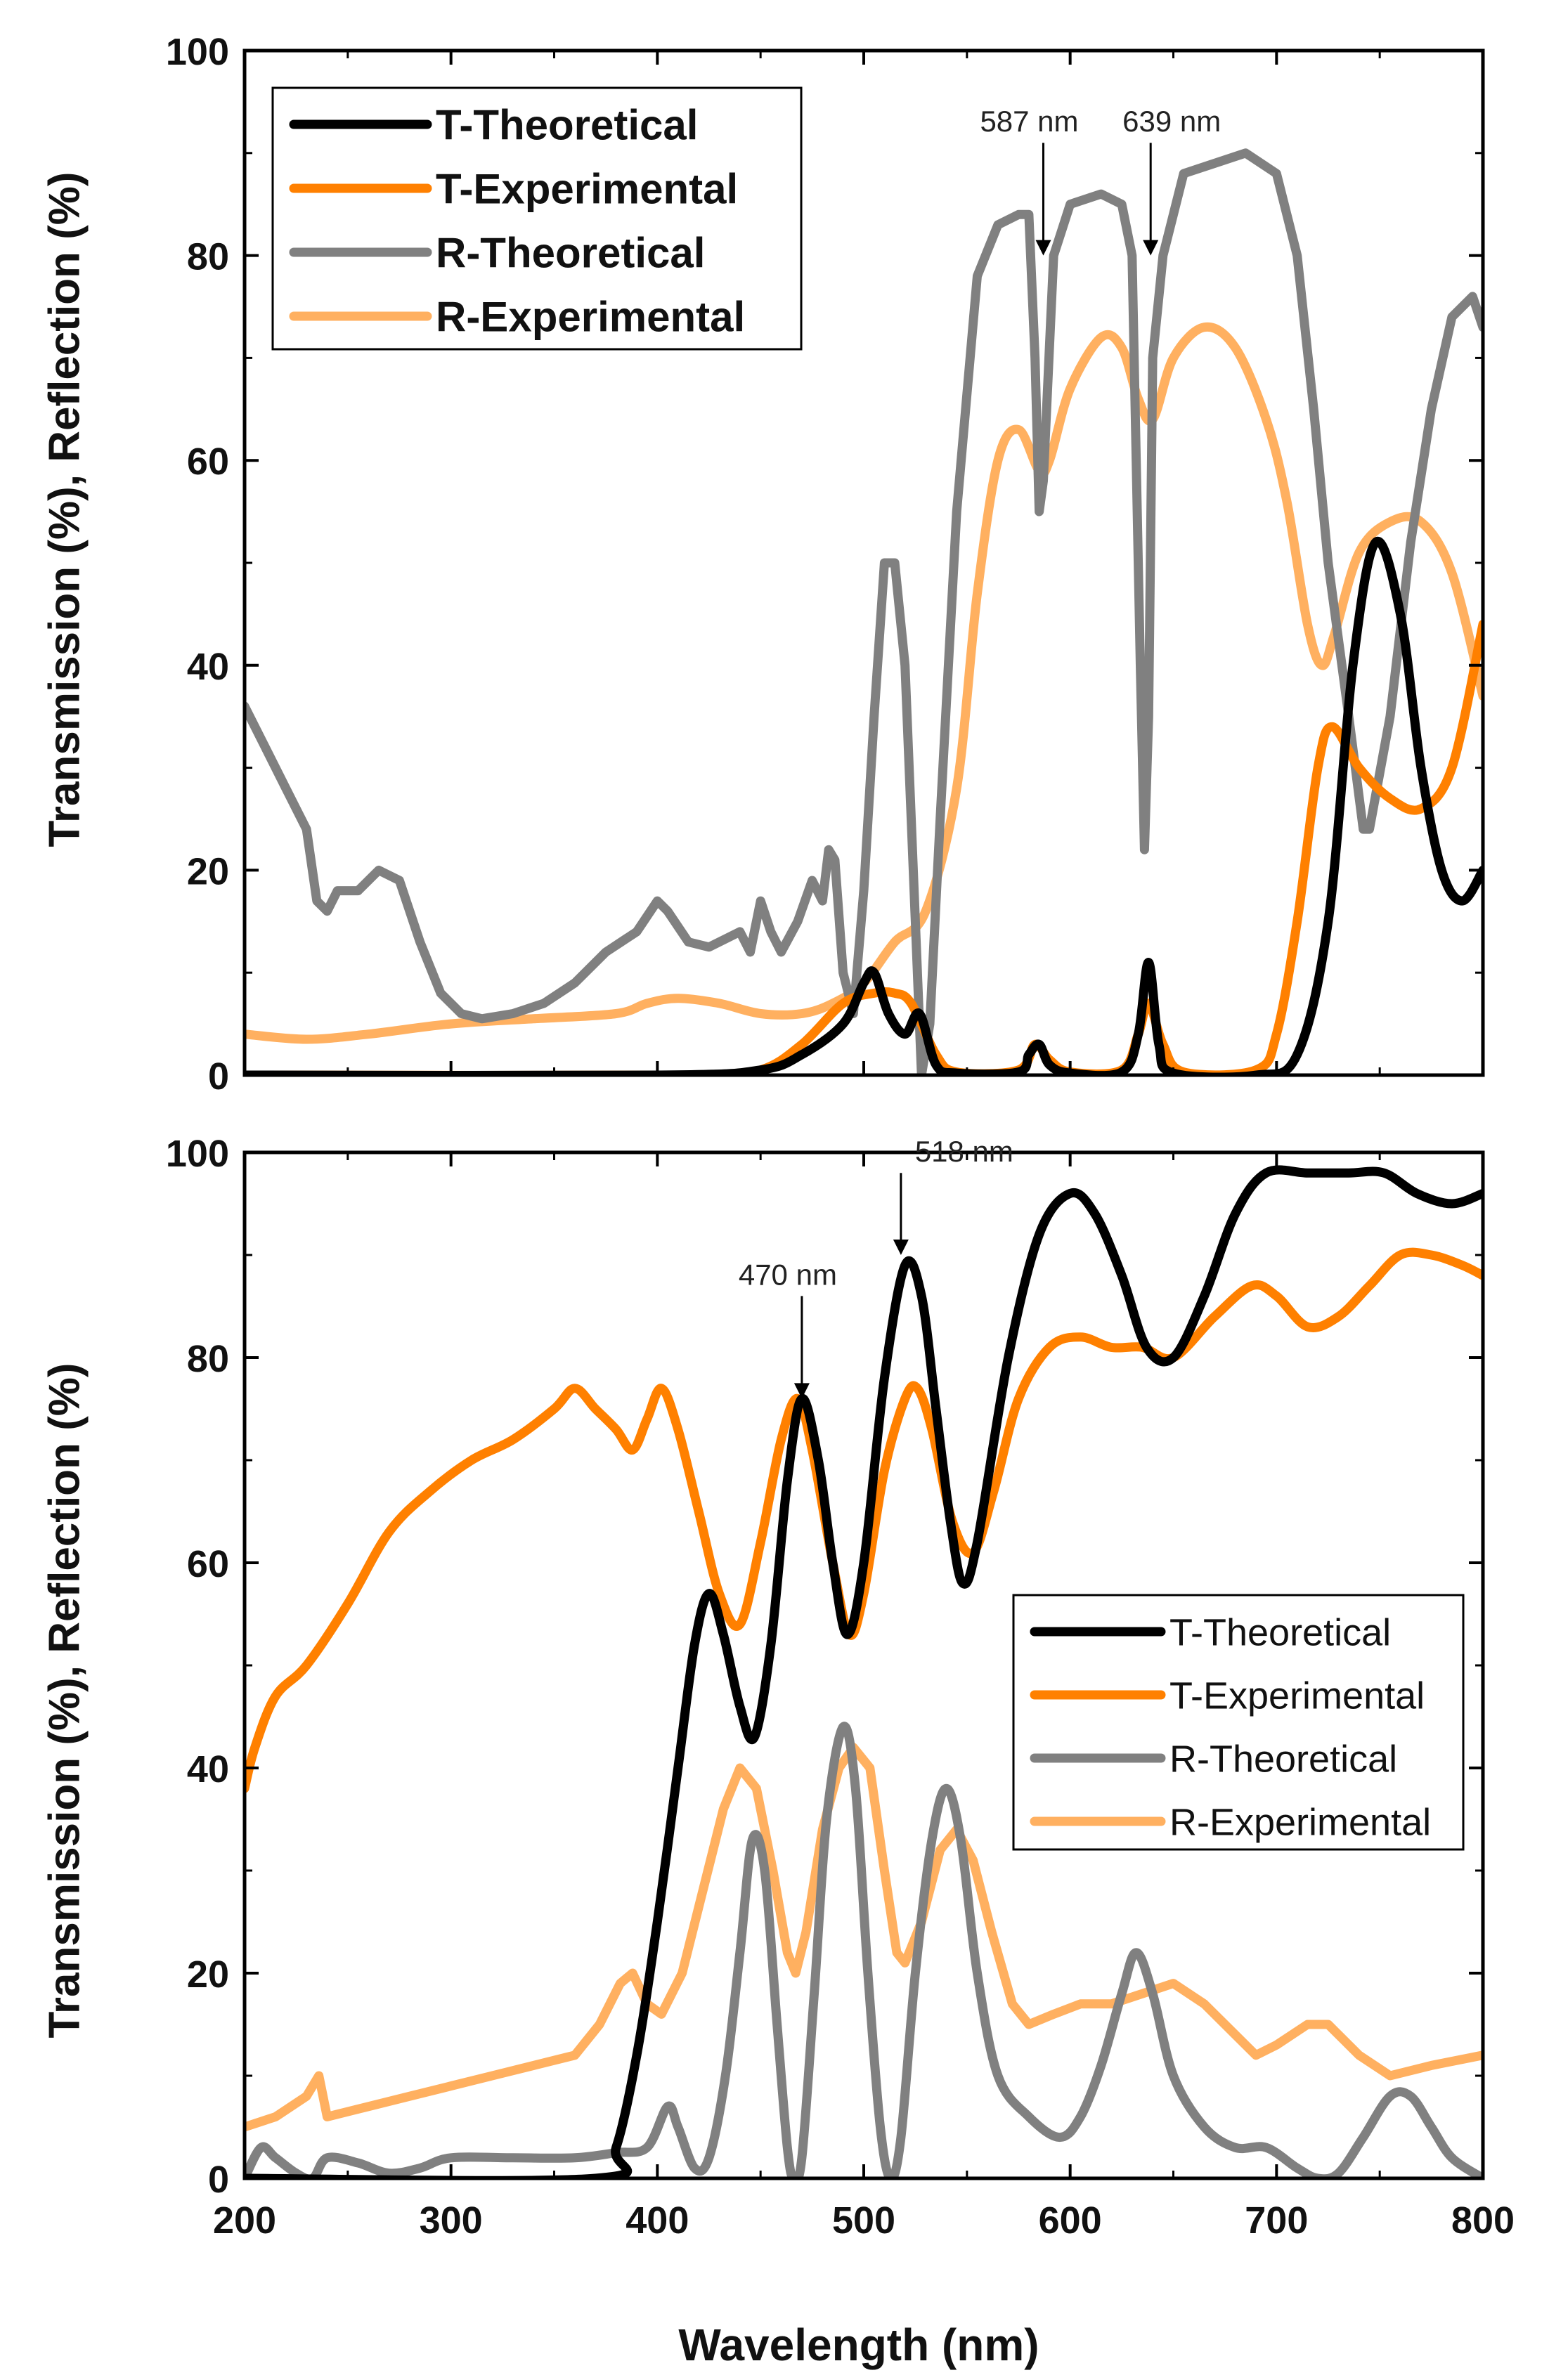 The height and width of the screenshot is (2380, 1549). Describe the element at coordinates (208, 1974) in the screenshot. I see `bottom-y-tick-label: 20` at that location.